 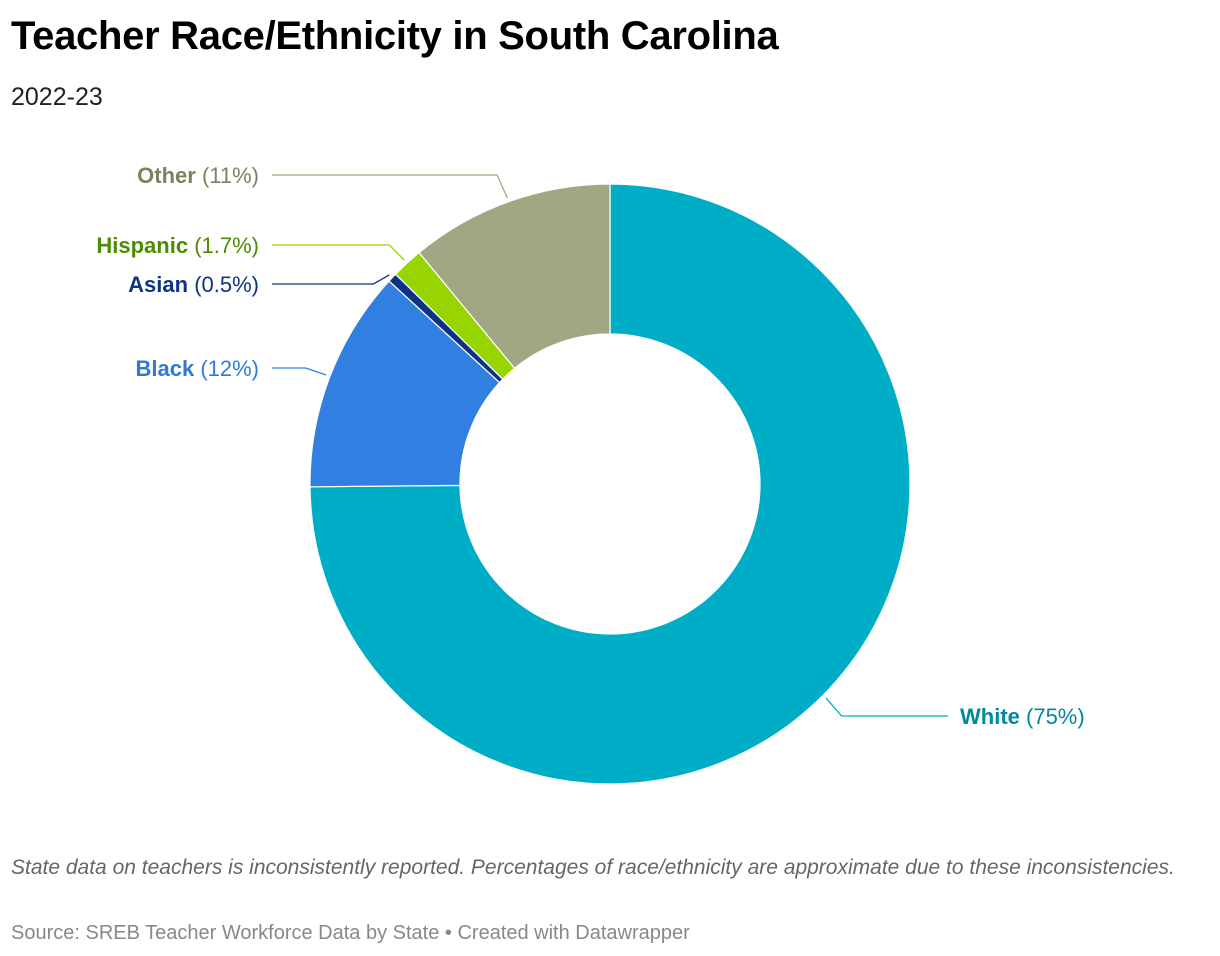 I want to click on chart-title: Teacher Race/Ethnicity in South Carolina, so click(x=395, y=36).